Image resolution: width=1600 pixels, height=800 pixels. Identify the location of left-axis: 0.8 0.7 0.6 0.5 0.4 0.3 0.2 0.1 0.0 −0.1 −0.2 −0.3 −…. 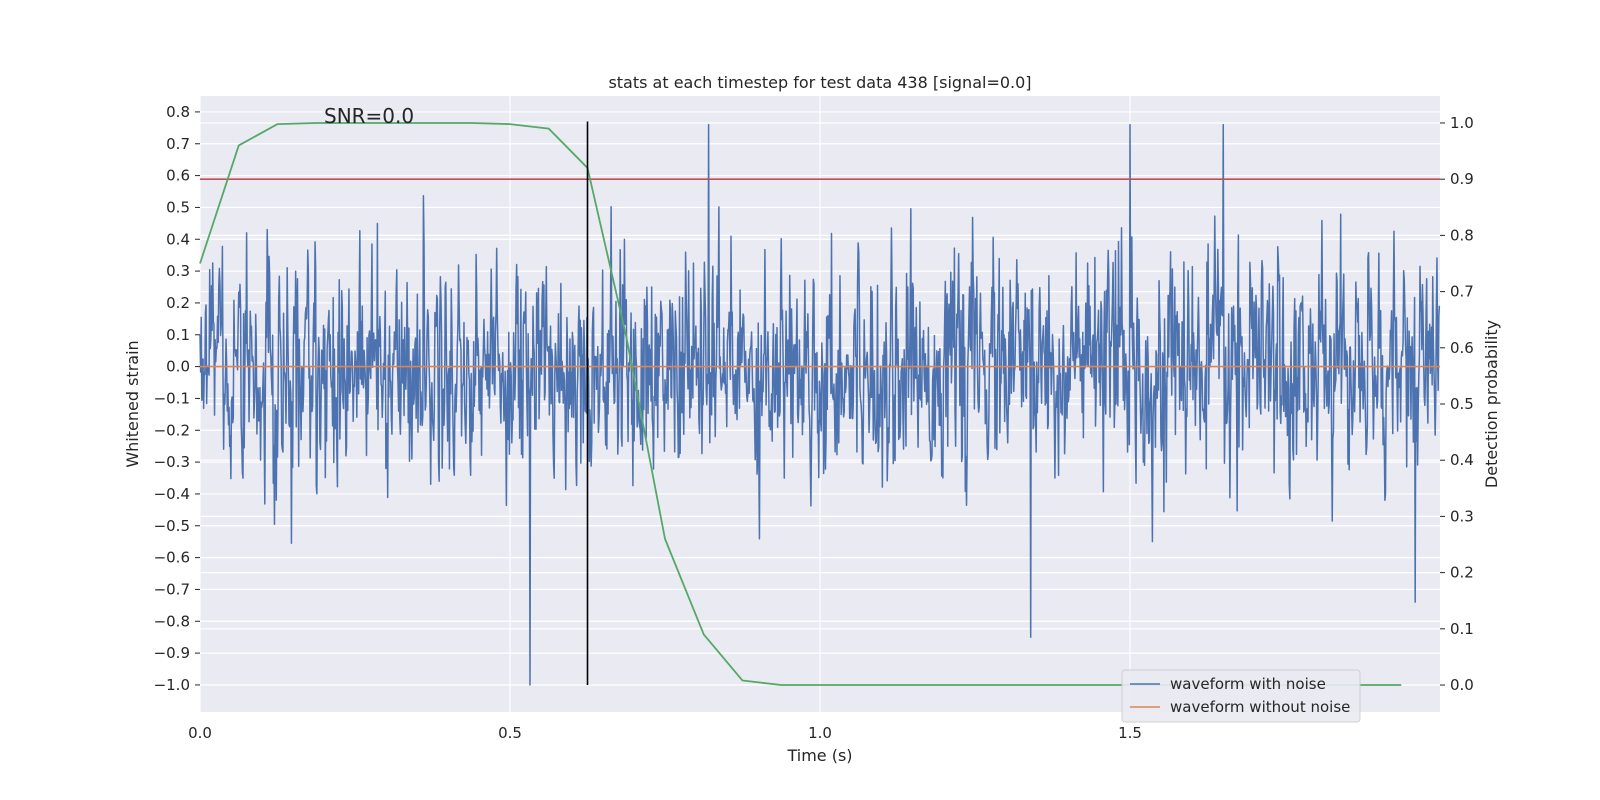
(177, 398).